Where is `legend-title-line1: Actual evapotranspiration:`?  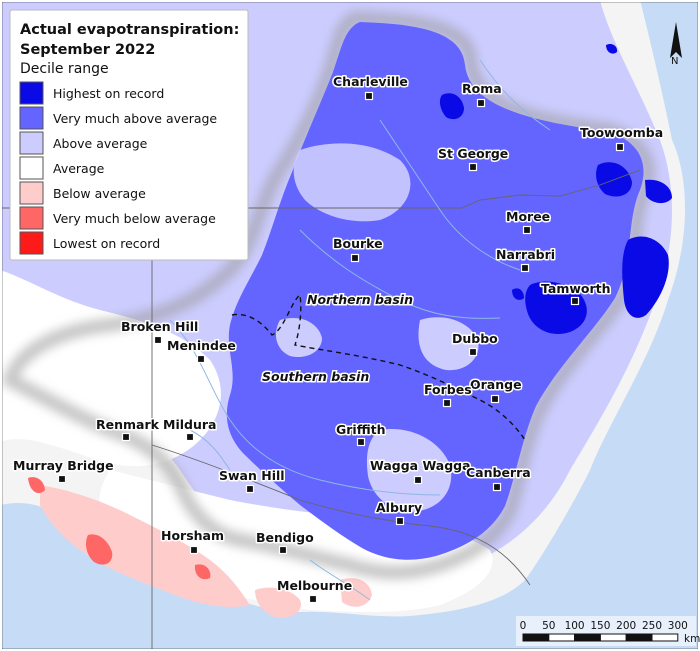 legend-title-line1: Actual evapotranspiration: is located at coordinates (129, 30).